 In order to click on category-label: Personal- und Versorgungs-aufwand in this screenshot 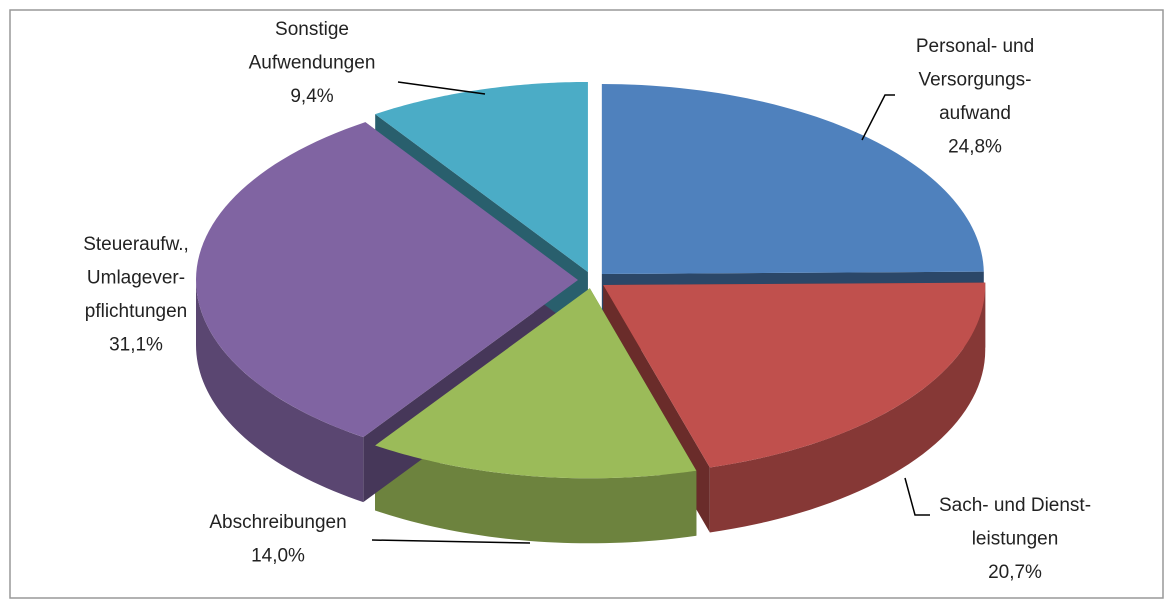, I will do `click(975, 80)`.